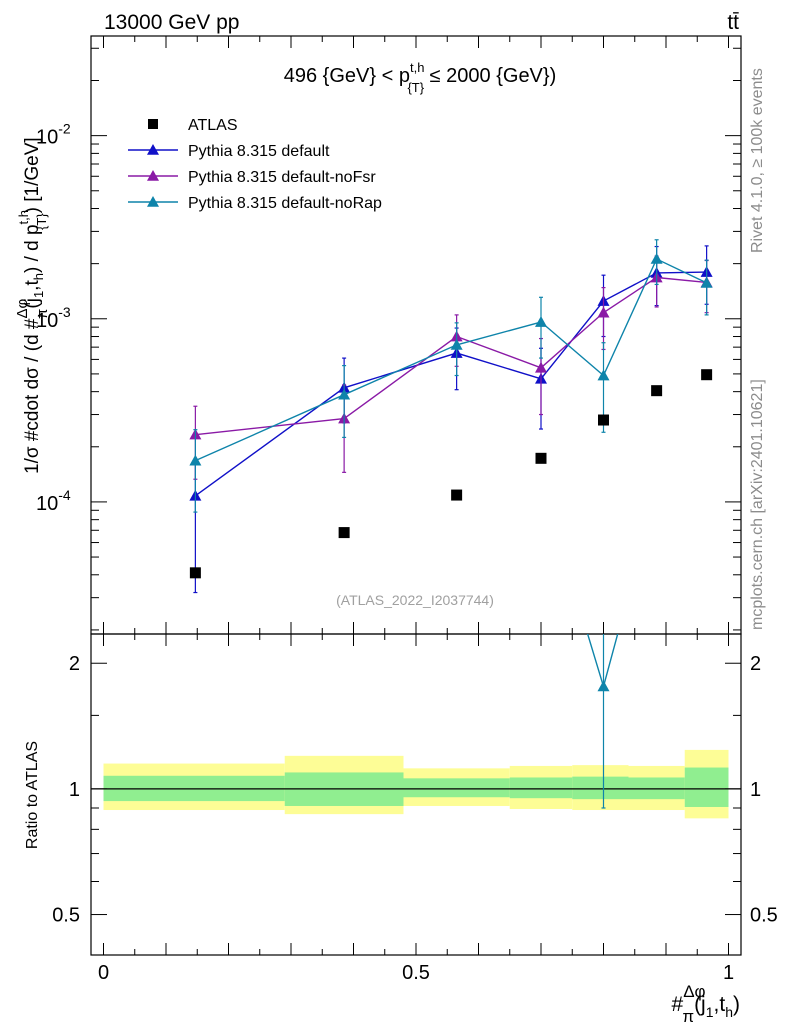  What do you see at coordinates (706, 1003) in the screenshot?
I see `x-axis-label: #Δφ π(j1,th)` at bounding box center [706, 1003].